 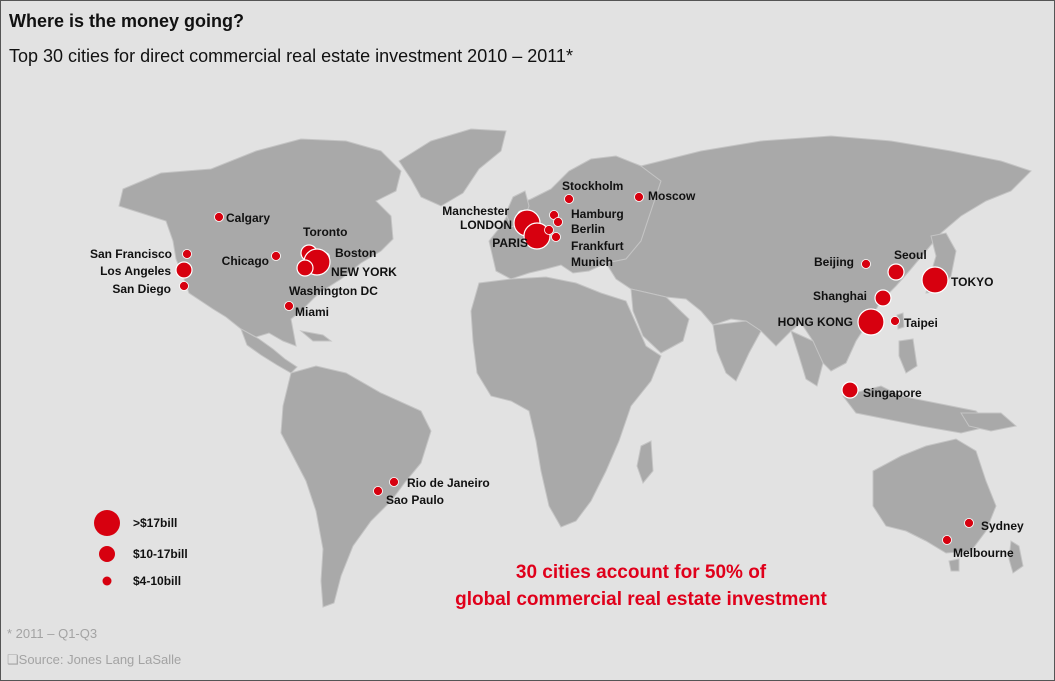 I want to click on city-label-seoul: Seoul, so click(x=910, y=255).